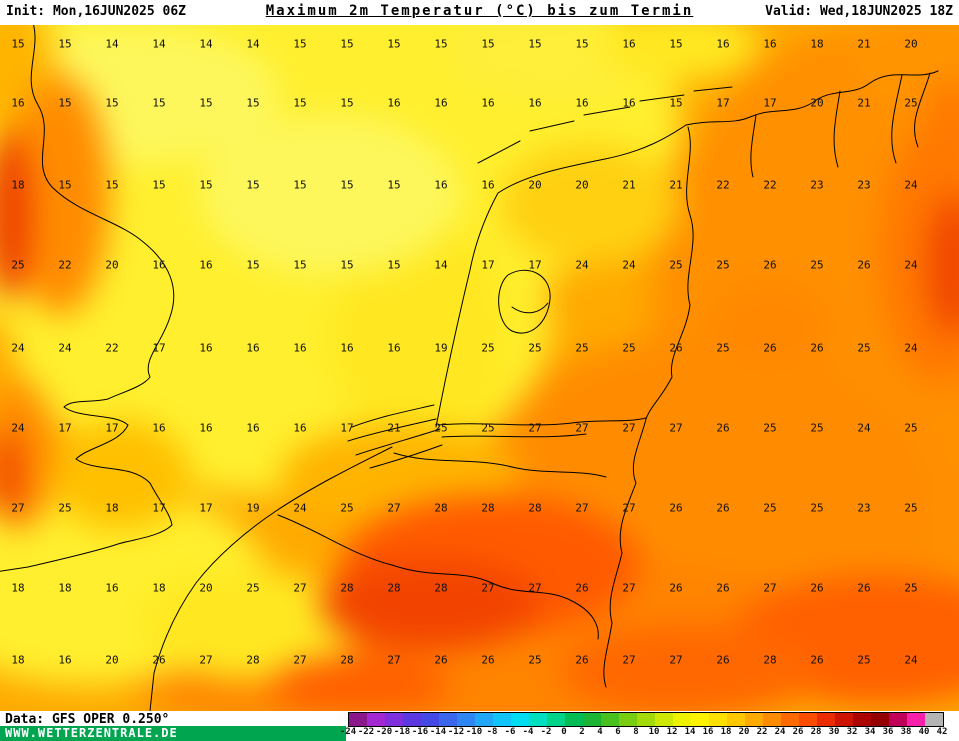 This screenshot has width=959, height=741. I want to click on colorbar-tick-label: 14, so click(690, 732).